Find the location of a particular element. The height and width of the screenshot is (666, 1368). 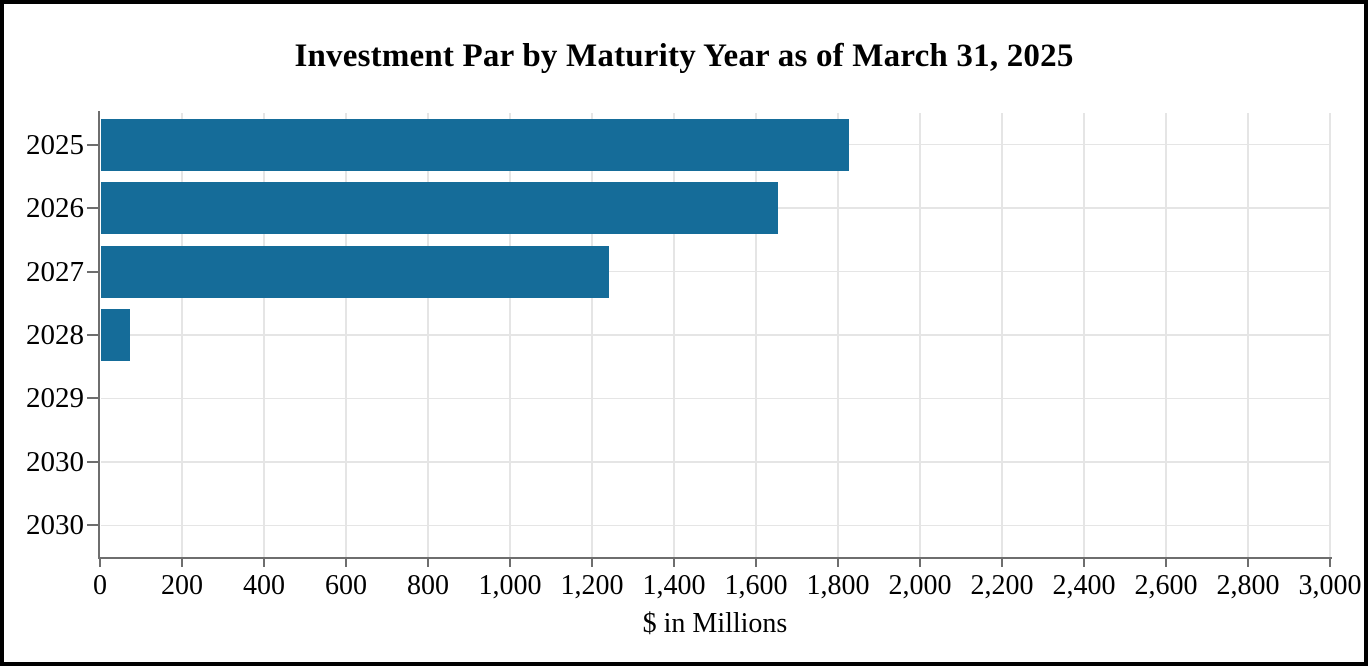

y-tick-label: 2025 is located at coordinates (55, 144).